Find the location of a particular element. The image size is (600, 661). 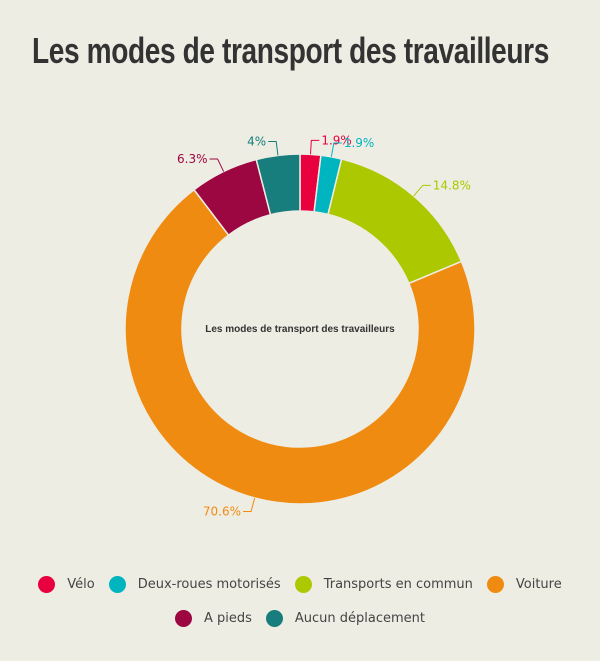

data-label-5: 4% is located at coordinates (256, 142).